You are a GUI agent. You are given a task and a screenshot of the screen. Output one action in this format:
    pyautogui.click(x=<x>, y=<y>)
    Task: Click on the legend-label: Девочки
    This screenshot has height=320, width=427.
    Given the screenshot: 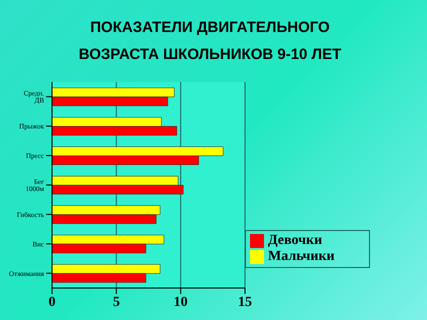 What is the action you would take?
    pyautogui.click(x=295, y=240)
    